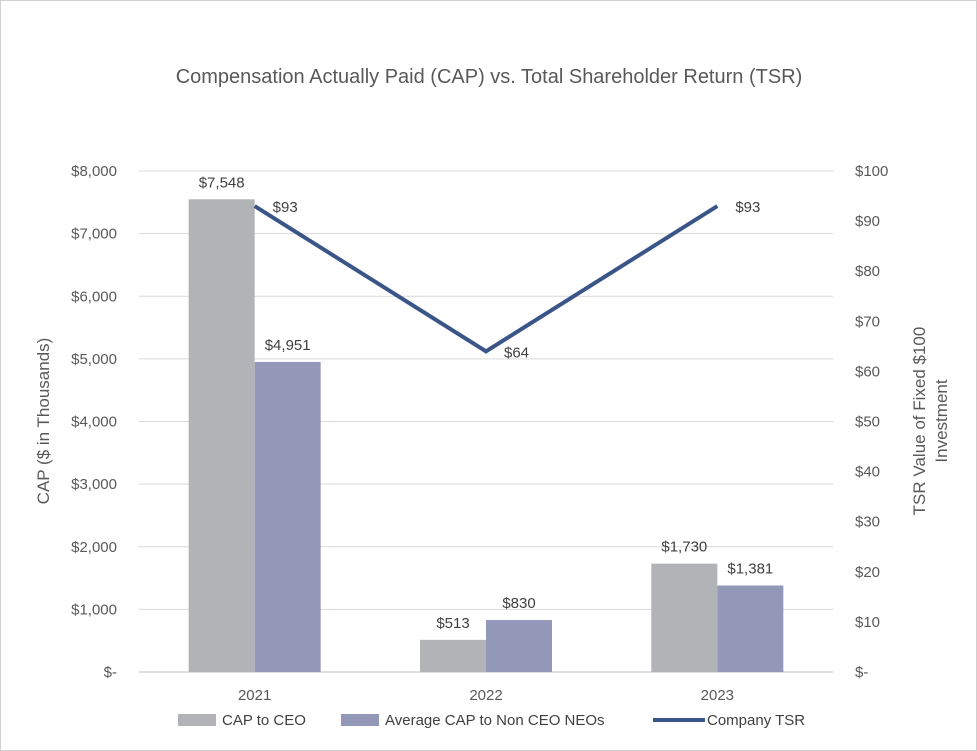 This screenshot has width=977, height=751. Describe the element at coordinates (684, 617) in the screenshot. I see `bar-cap-ceo-2023` at that location.